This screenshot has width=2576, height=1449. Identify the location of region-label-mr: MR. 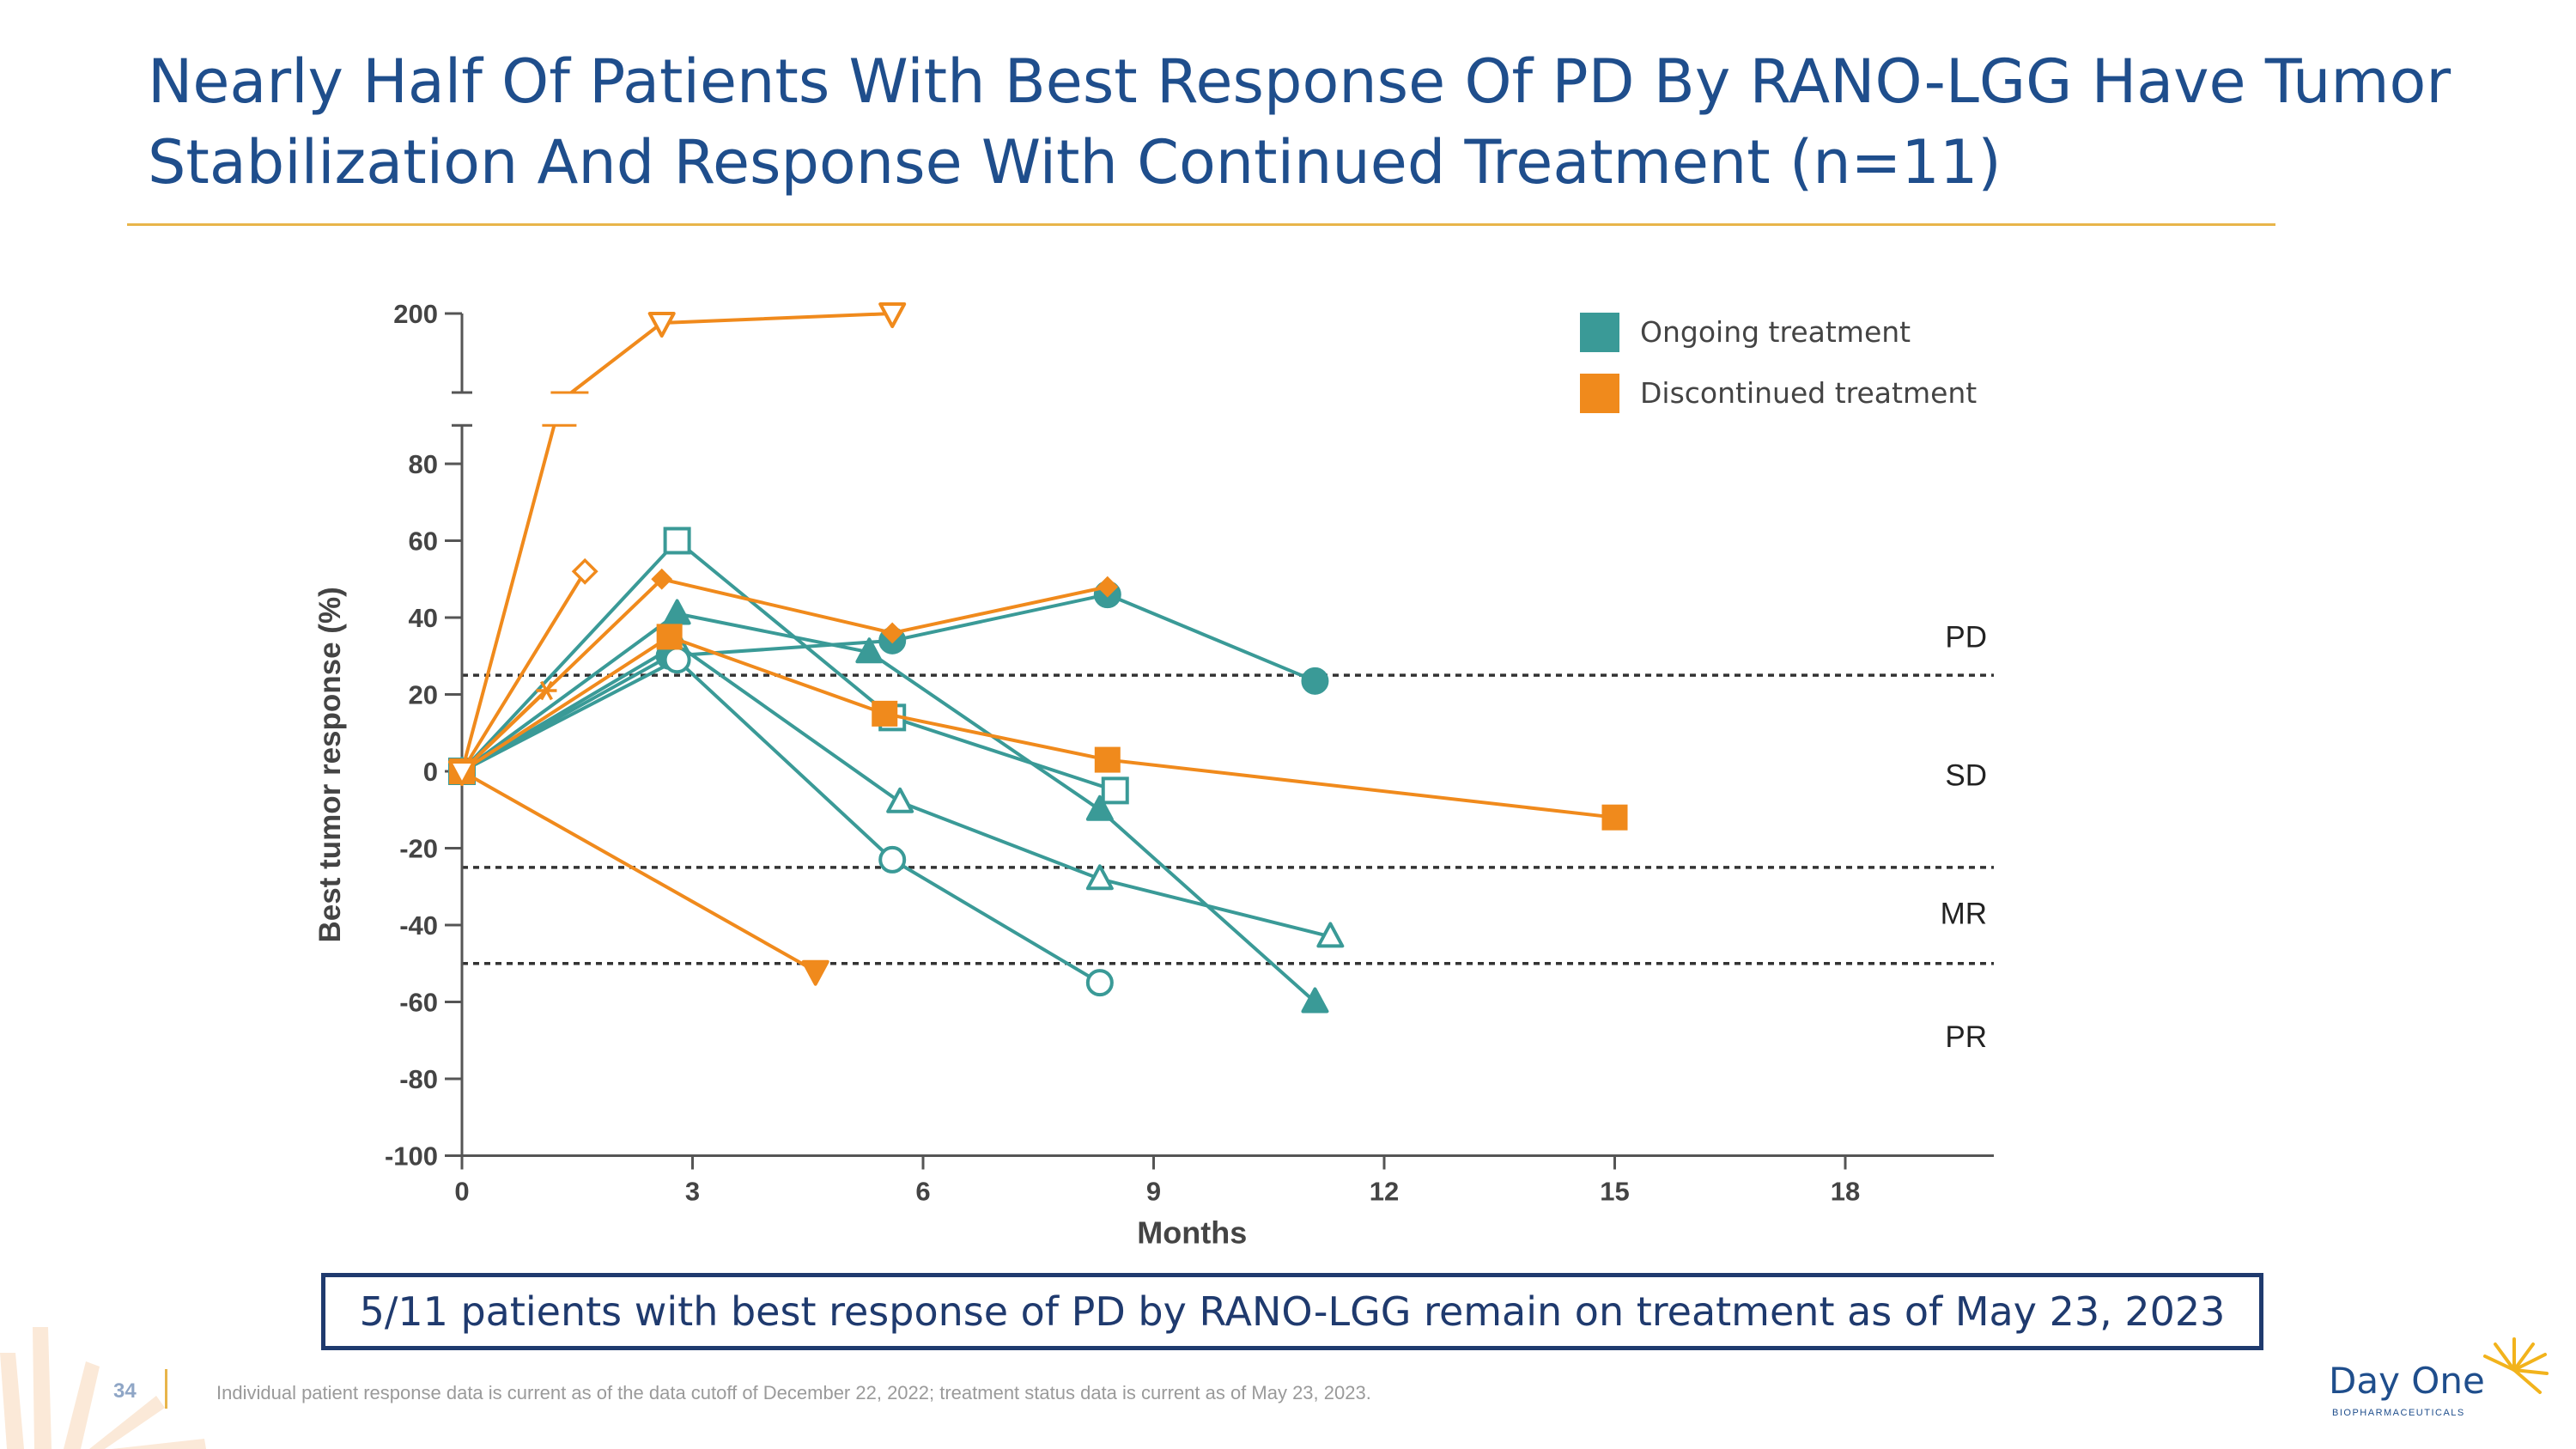
(1964, 914).